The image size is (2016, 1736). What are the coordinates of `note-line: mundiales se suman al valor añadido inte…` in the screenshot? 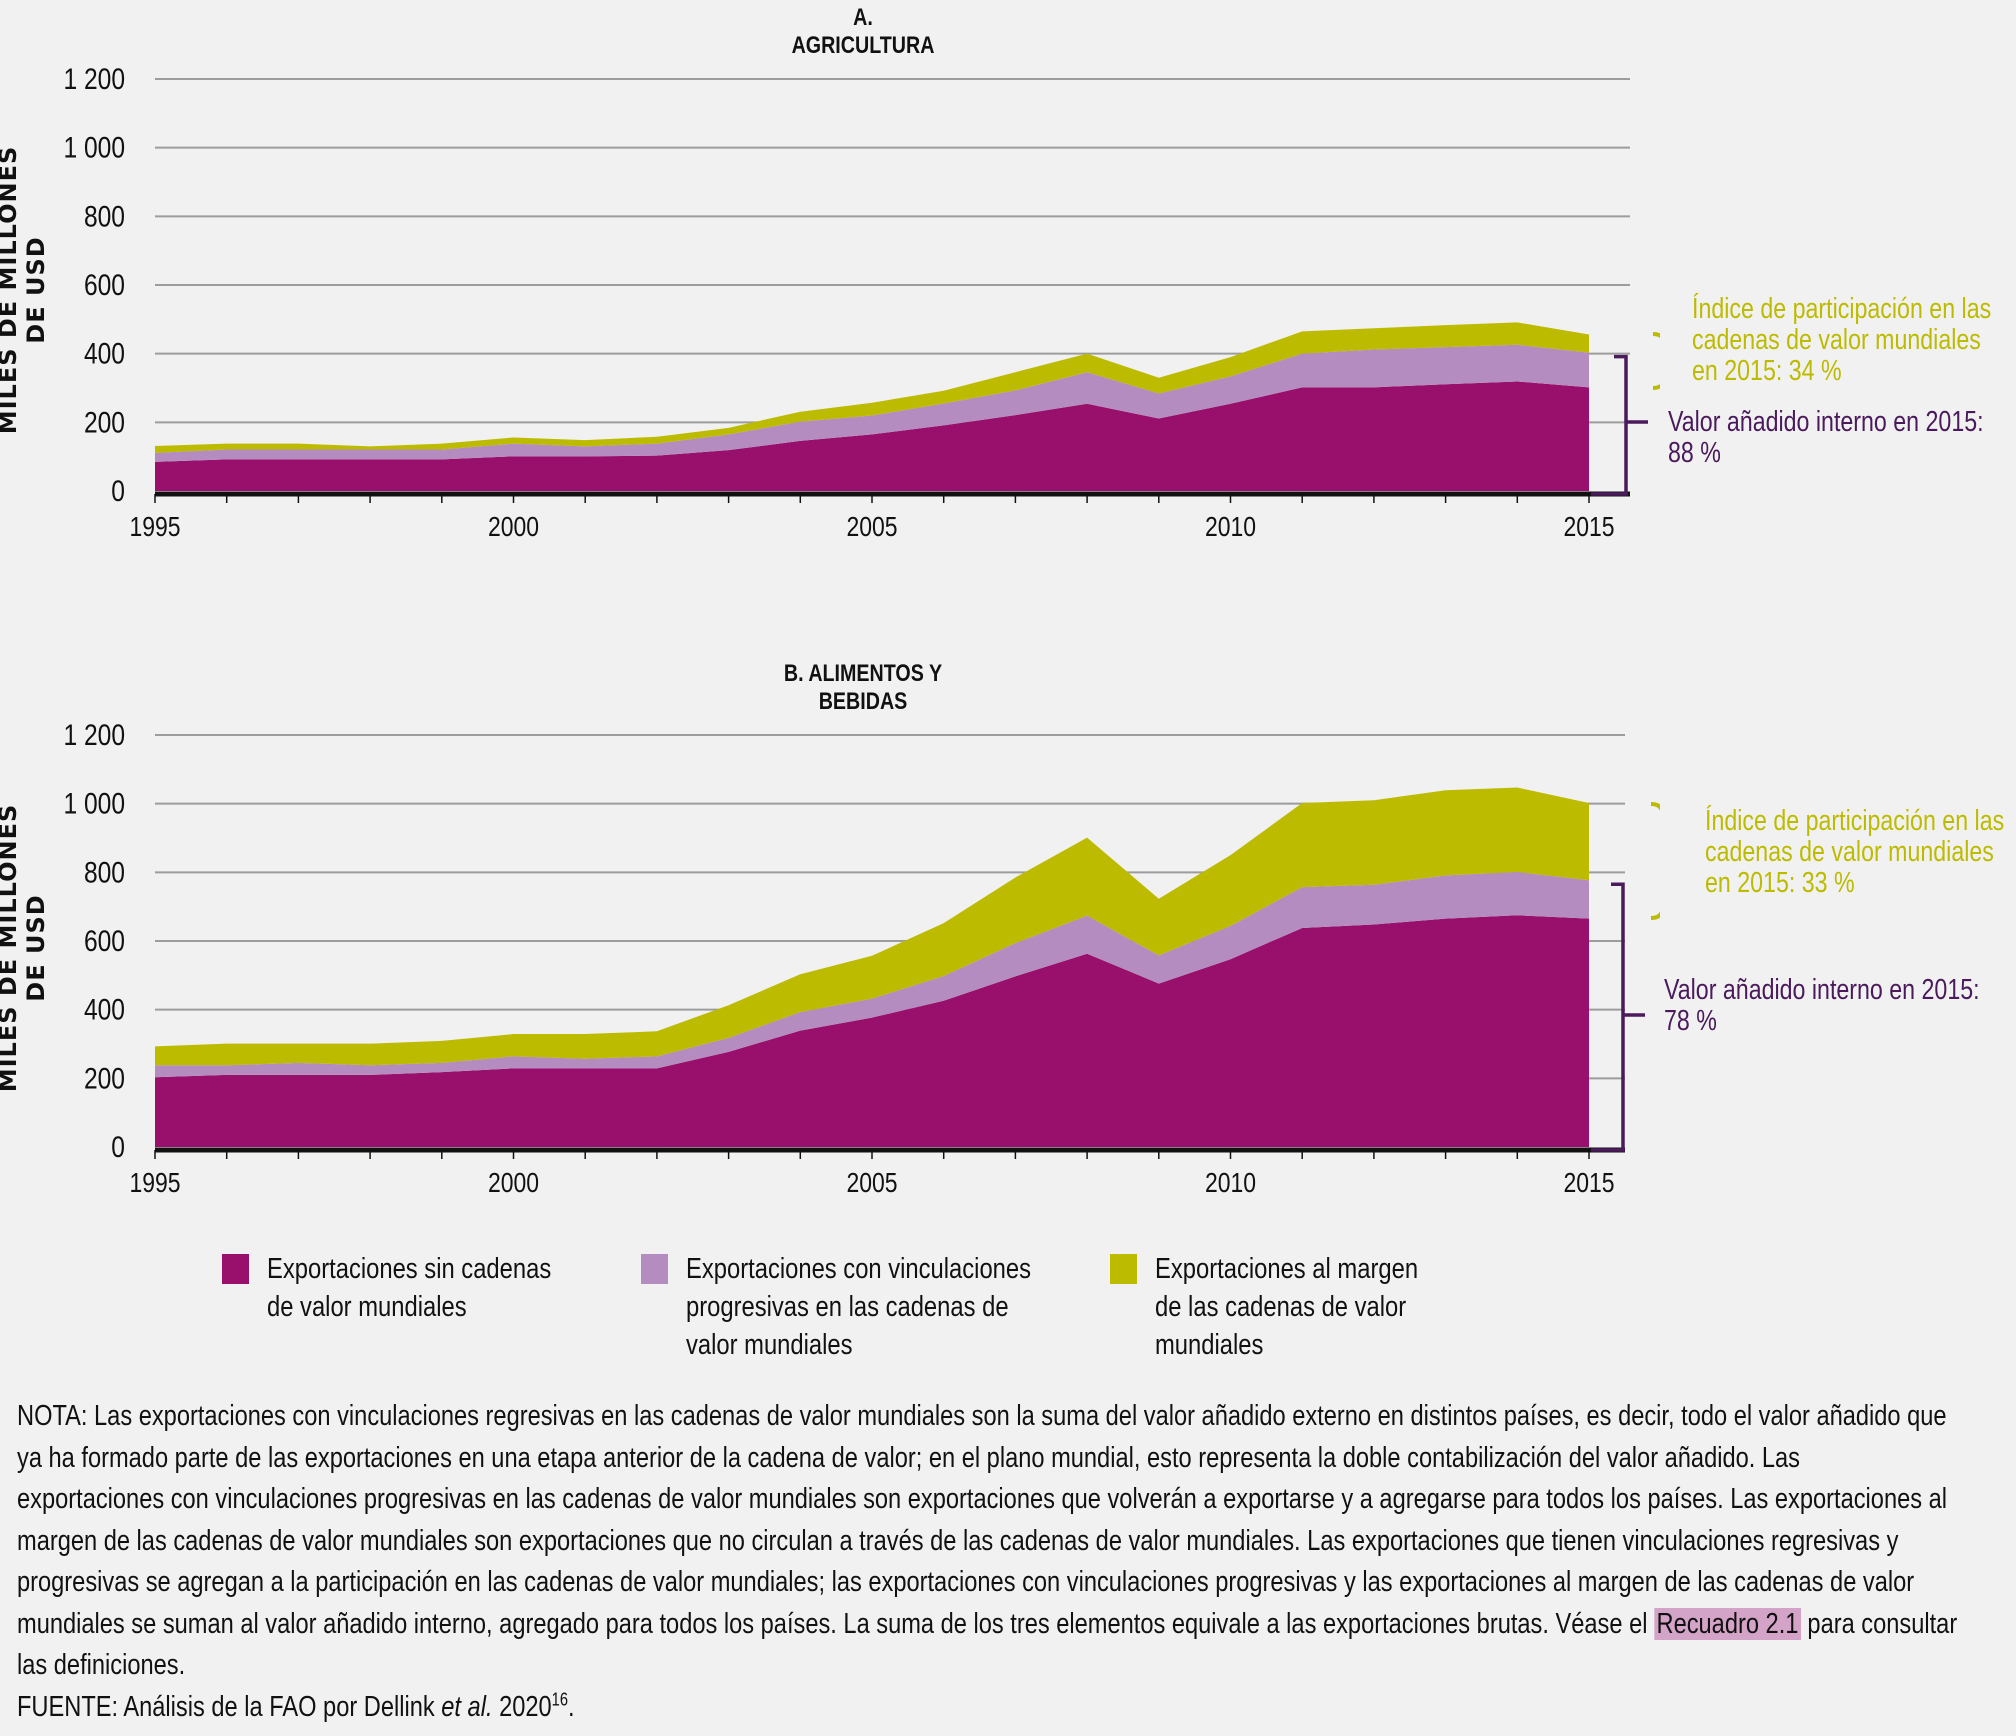 It's located at (1011, 1625).